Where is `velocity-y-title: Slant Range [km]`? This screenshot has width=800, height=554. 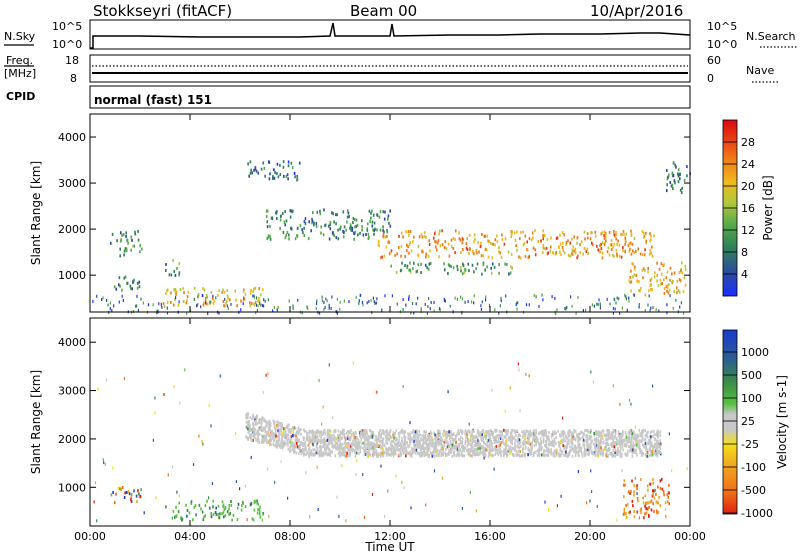
velocity-y-title: Slant Range [km] is located at coordinates (36, 422).